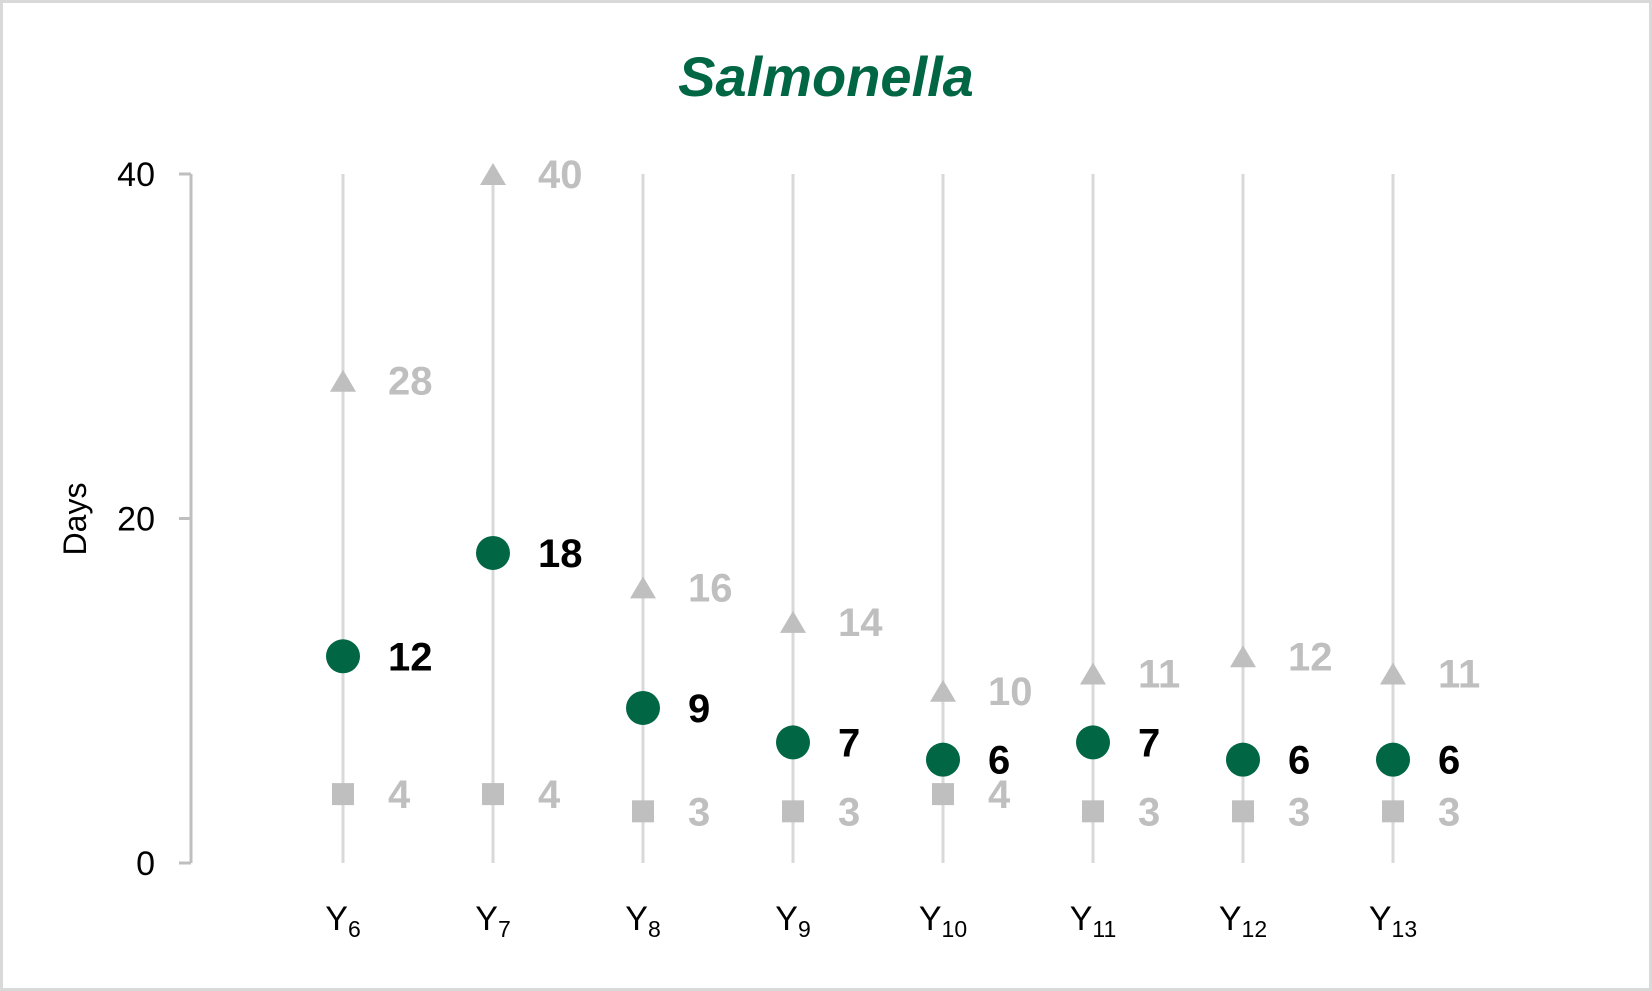  I want to click on x-tick-label: Y7, so click(492, 921).